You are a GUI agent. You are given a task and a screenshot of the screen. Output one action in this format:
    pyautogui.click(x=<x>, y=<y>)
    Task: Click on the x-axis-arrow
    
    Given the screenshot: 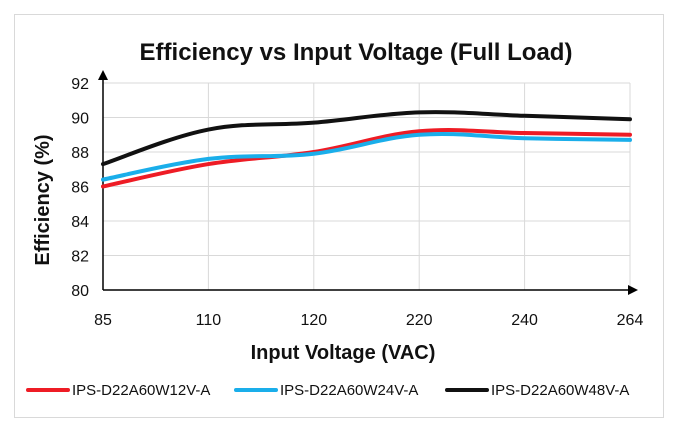 What is the action you would take?
    pyautogui.click(x=633, y=290)
    